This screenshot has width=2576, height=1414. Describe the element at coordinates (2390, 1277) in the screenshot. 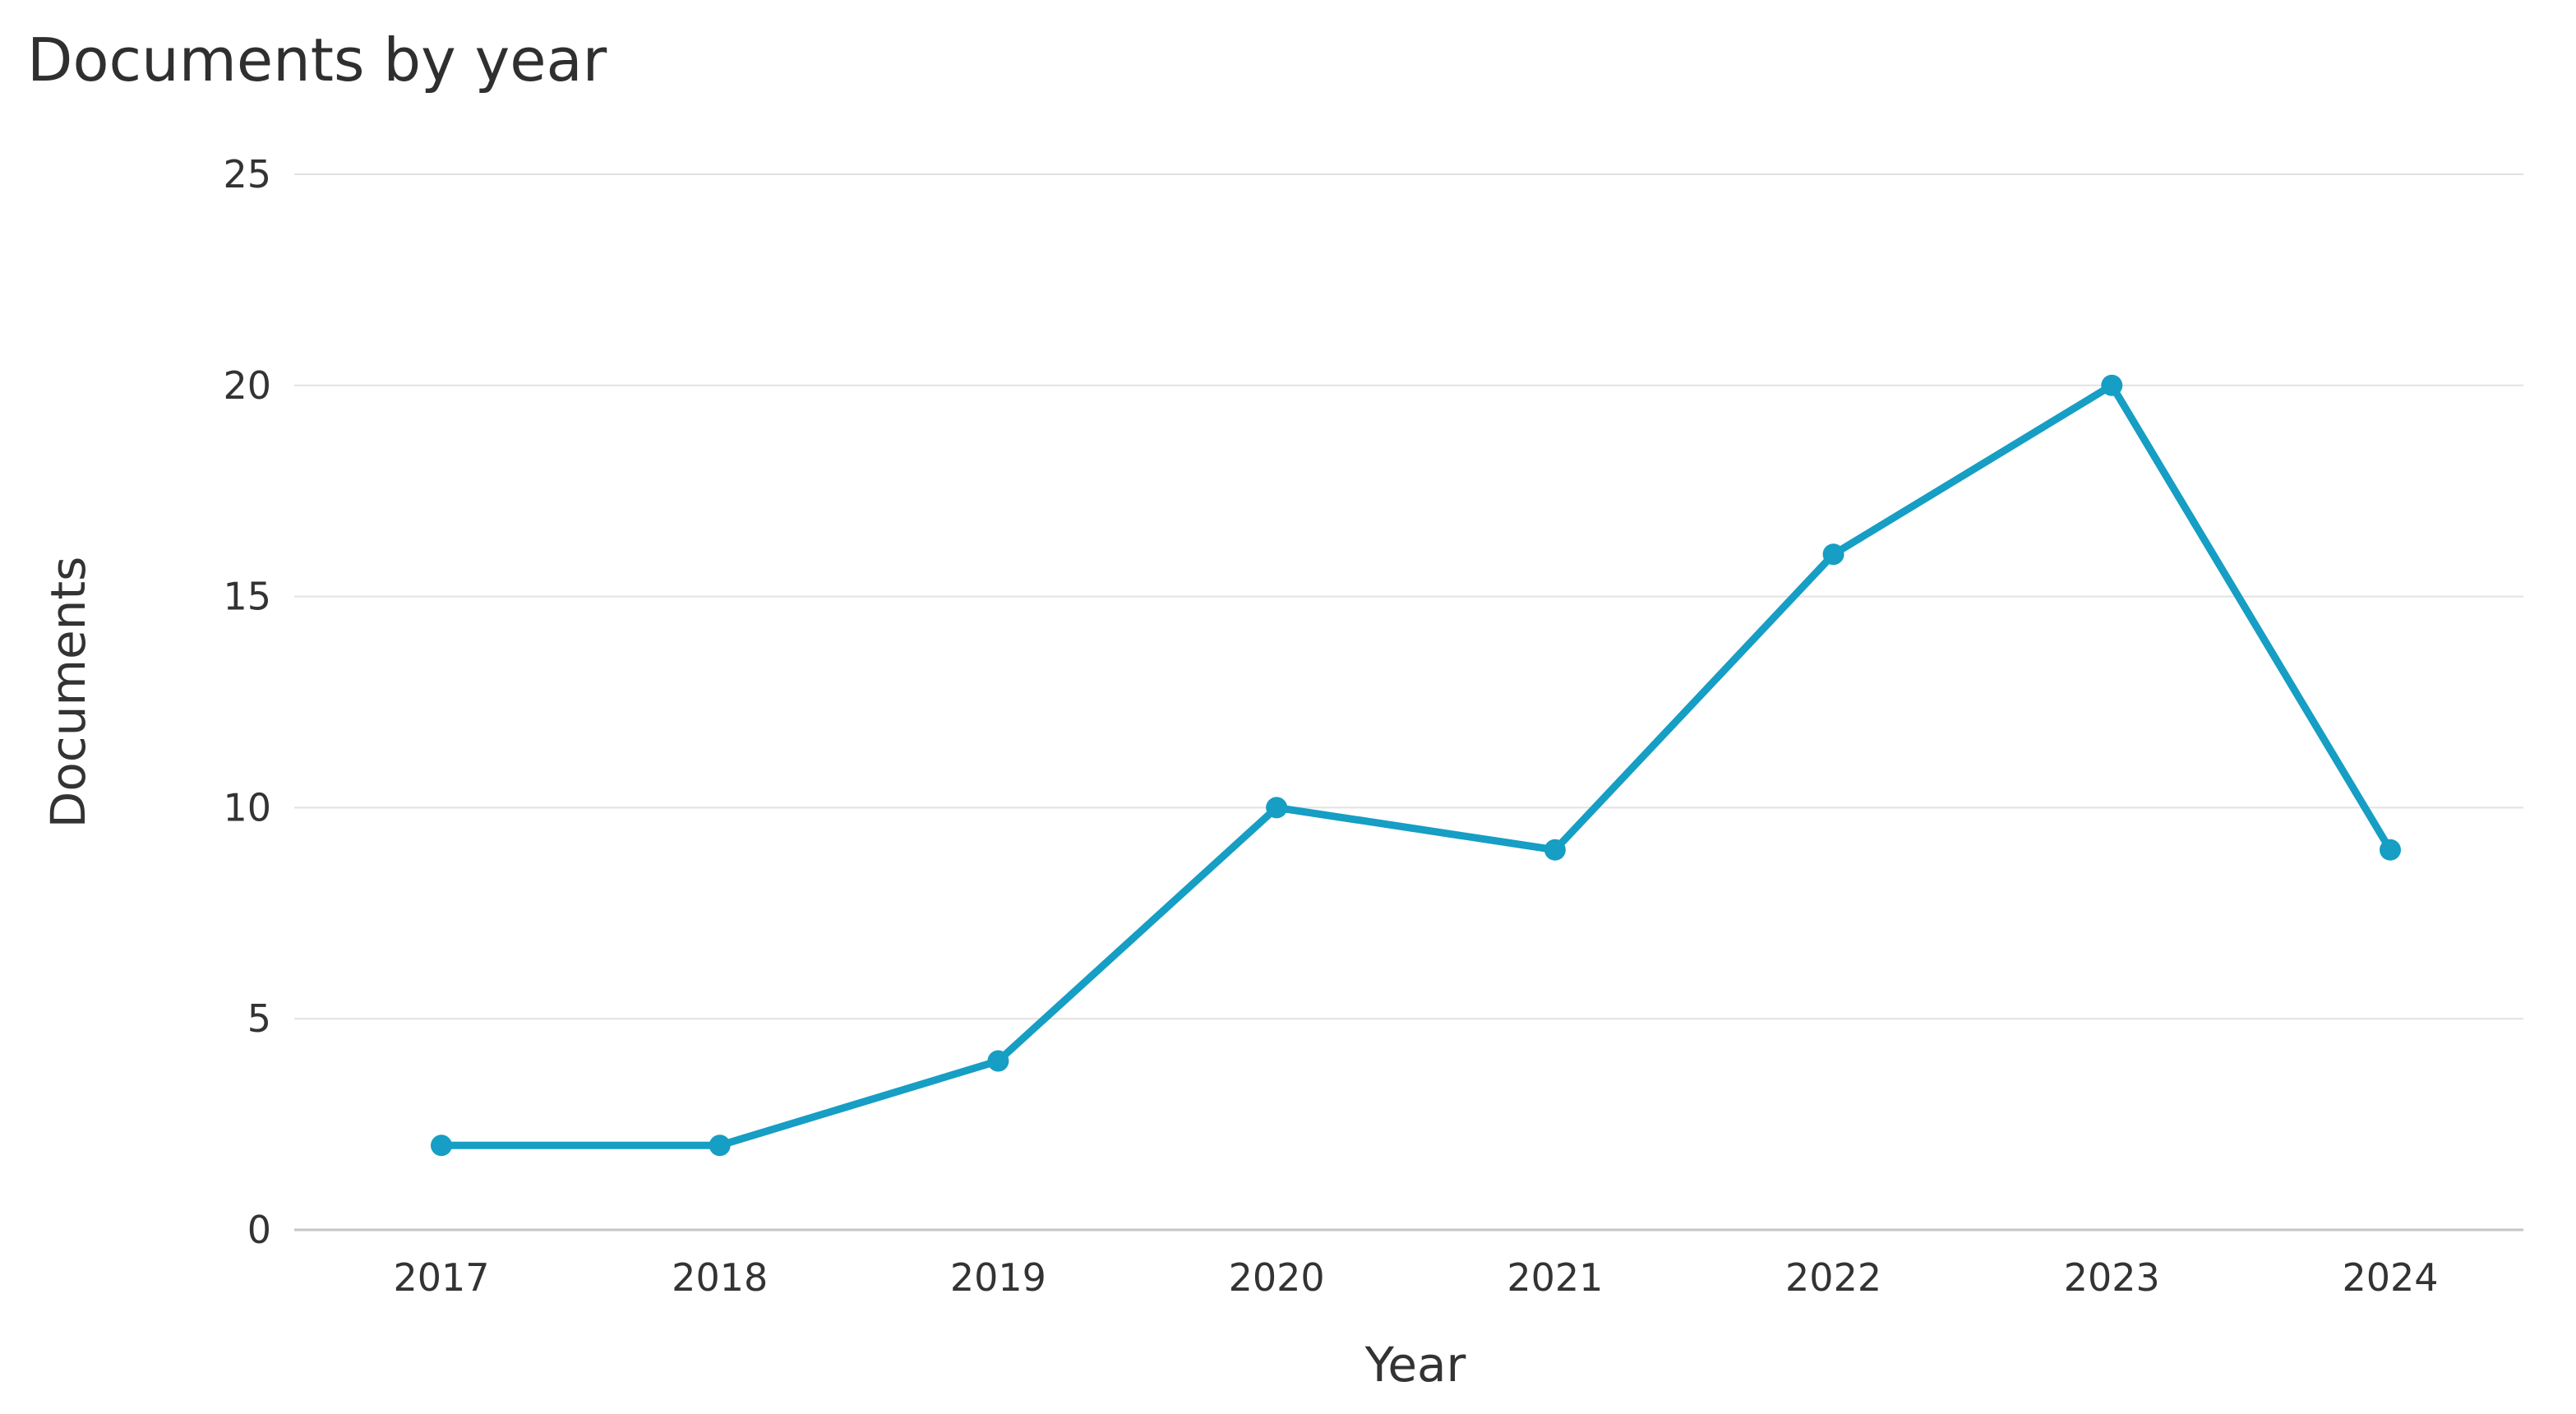

I see `x-tick-label-2024: 2024` at that location.